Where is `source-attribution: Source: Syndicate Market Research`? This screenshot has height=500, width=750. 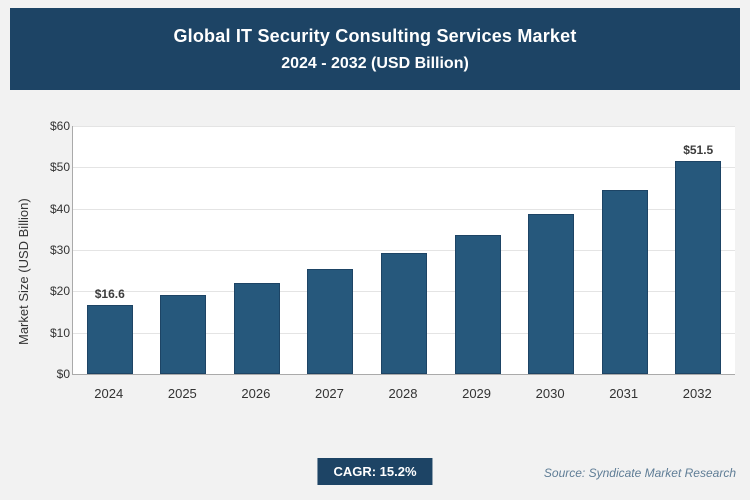
source-attribution: Source: Syndicate Market Research is located at coordinates (639, 473).